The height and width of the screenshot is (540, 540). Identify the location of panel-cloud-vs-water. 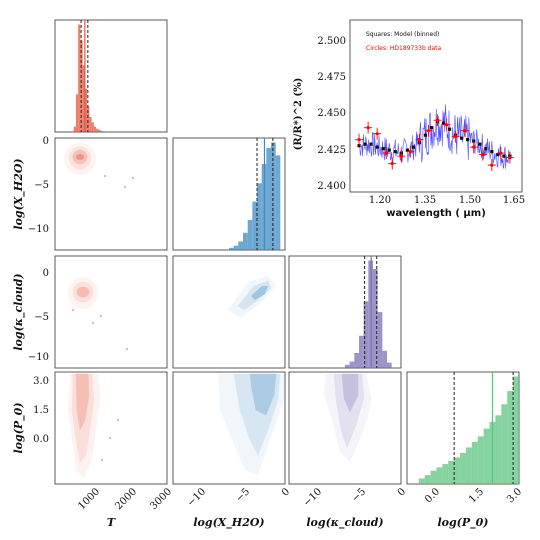
(229, 312).